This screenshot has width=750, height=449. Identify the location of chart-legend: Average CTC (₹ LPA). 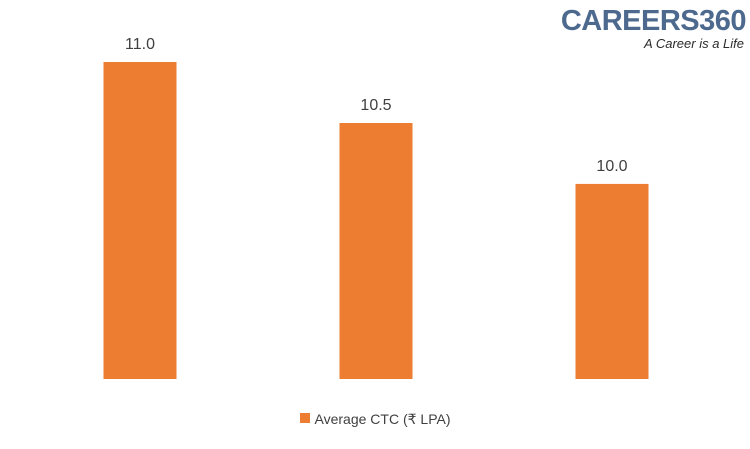
(375, 419).